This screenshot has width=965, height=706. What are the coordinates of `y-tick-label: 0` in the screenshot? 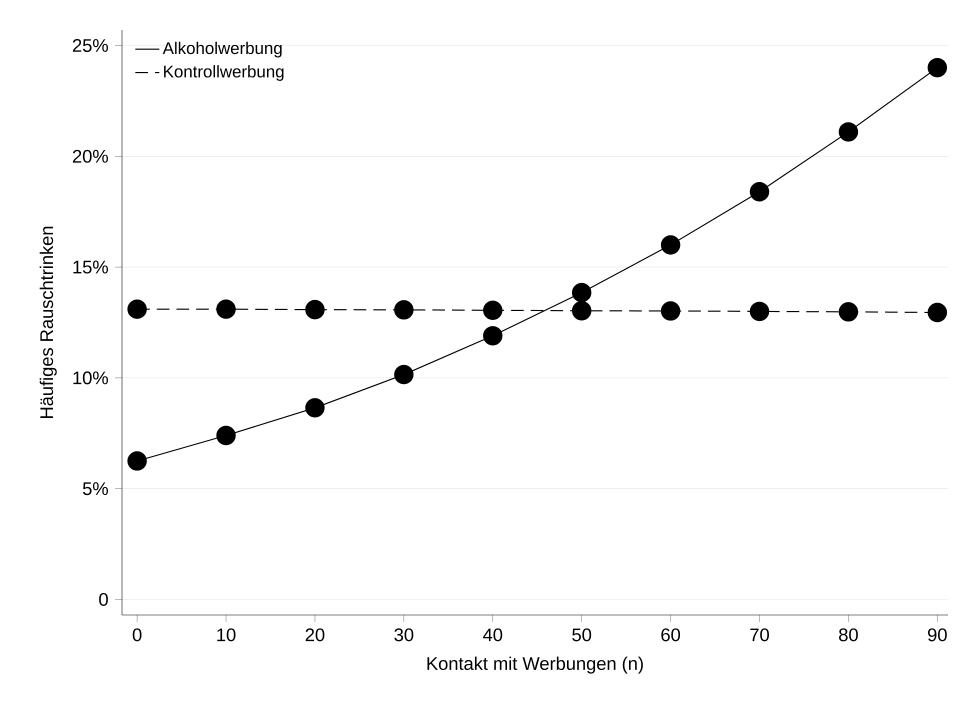 It's located at (103, 599).